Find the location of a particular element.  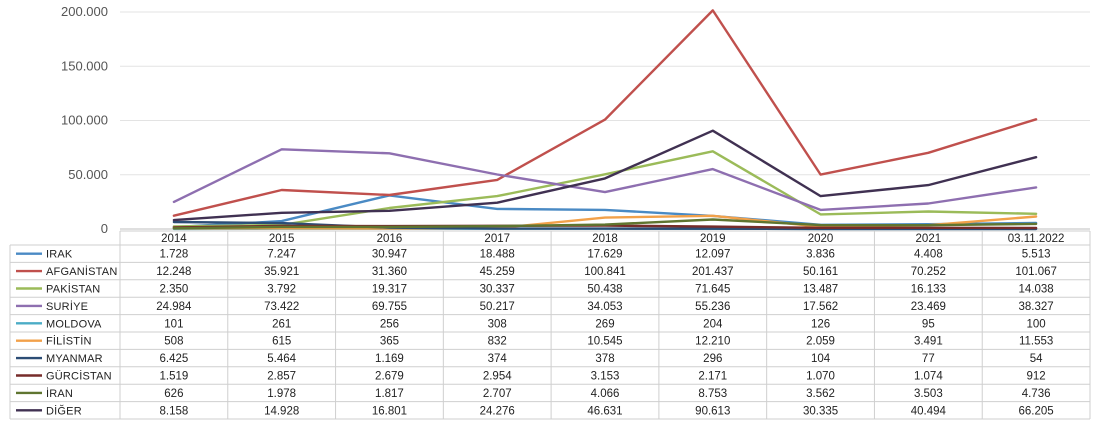

data-label: 17.562 is located at coordinates (820, 307).